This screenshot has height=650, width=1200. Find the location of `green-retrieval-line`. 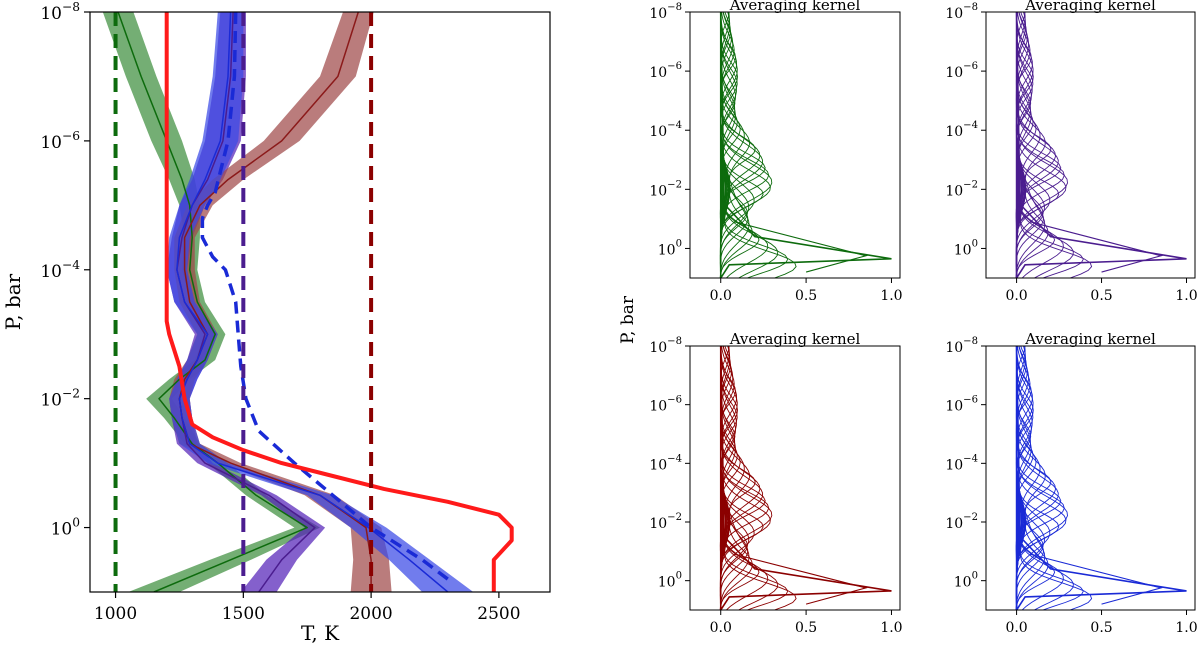

green-retrieval-line is located at coordinates (212, 302).